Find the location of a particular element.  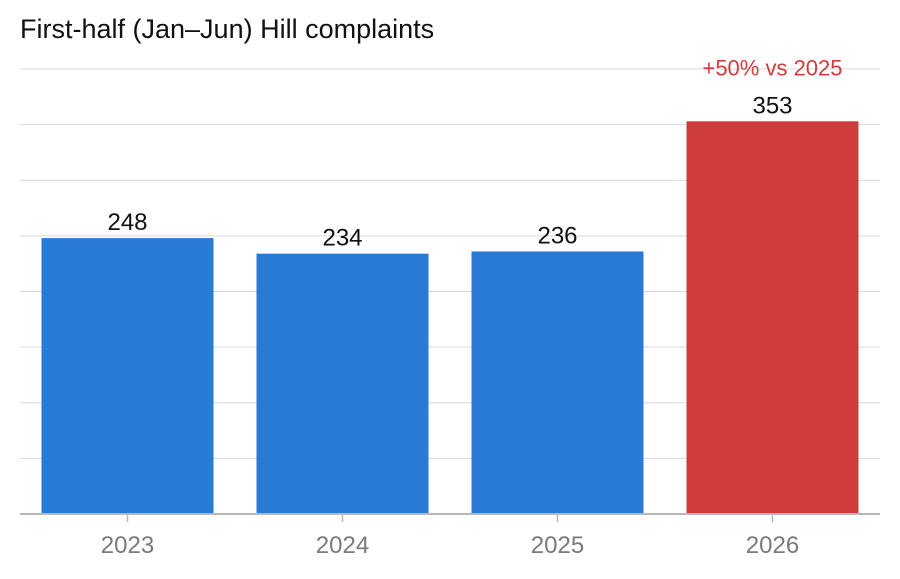

x-tick-label: 2025 is located at coordinates (557, 545).